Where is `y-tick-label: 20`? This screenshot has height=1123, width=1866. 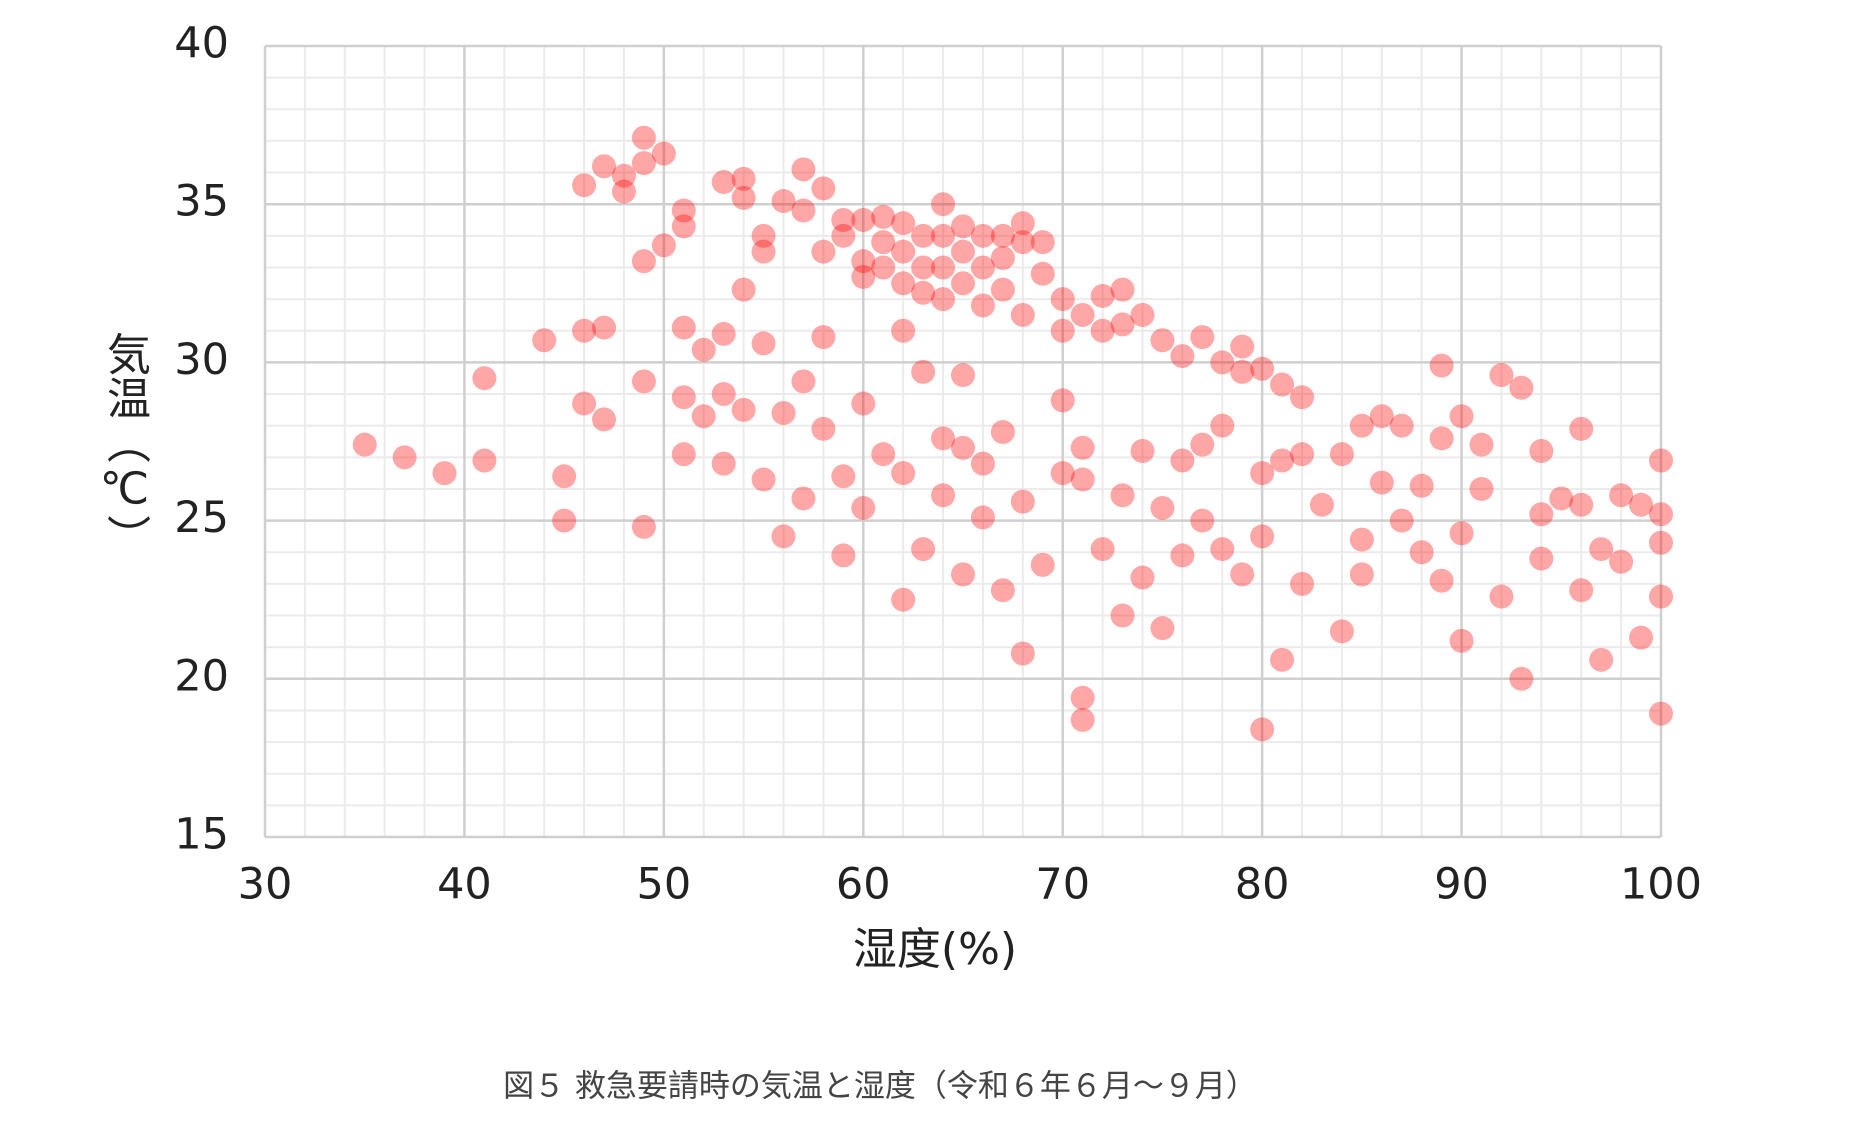
y-tick-label: 20 is located at coordinates (201, 676).